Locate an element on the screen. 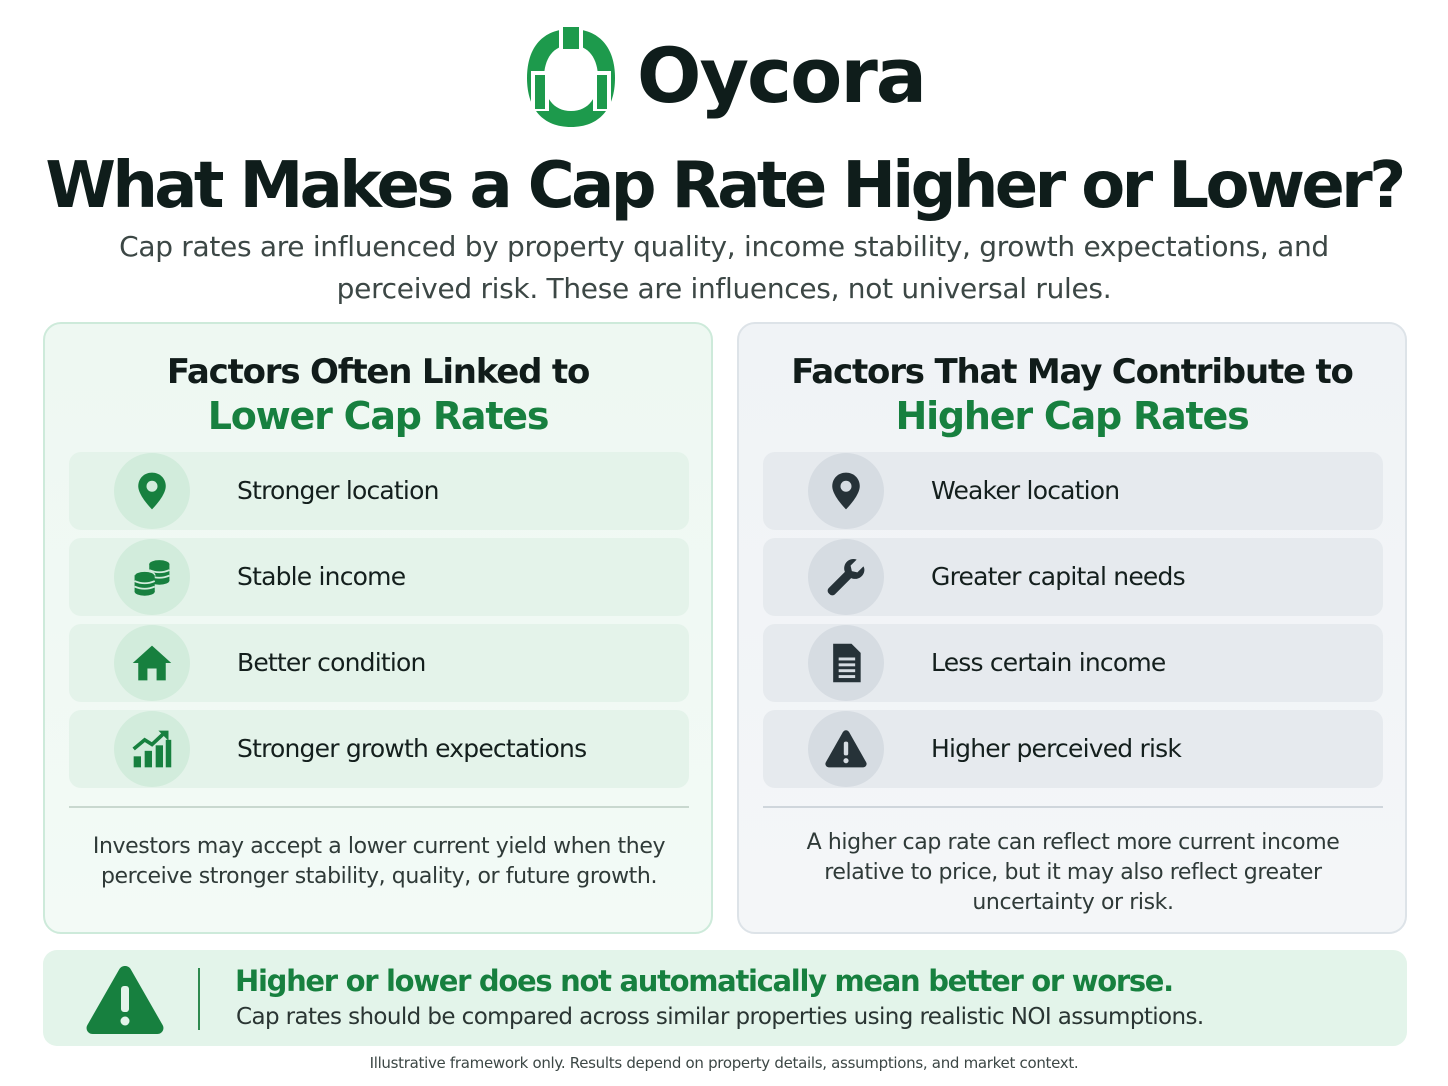 The height and width of the screenshot is (1086, 1448). list-item-label: Stronger location is located at coordinates (338, 490).